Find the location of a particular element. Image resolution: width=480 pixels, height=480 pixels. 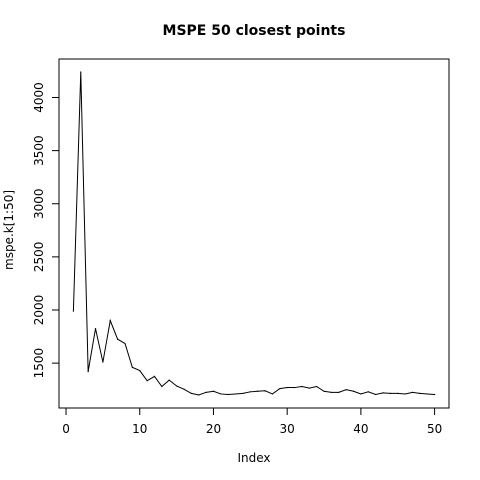

y-tick-label: 2500 is located at coordinates (39, 257).